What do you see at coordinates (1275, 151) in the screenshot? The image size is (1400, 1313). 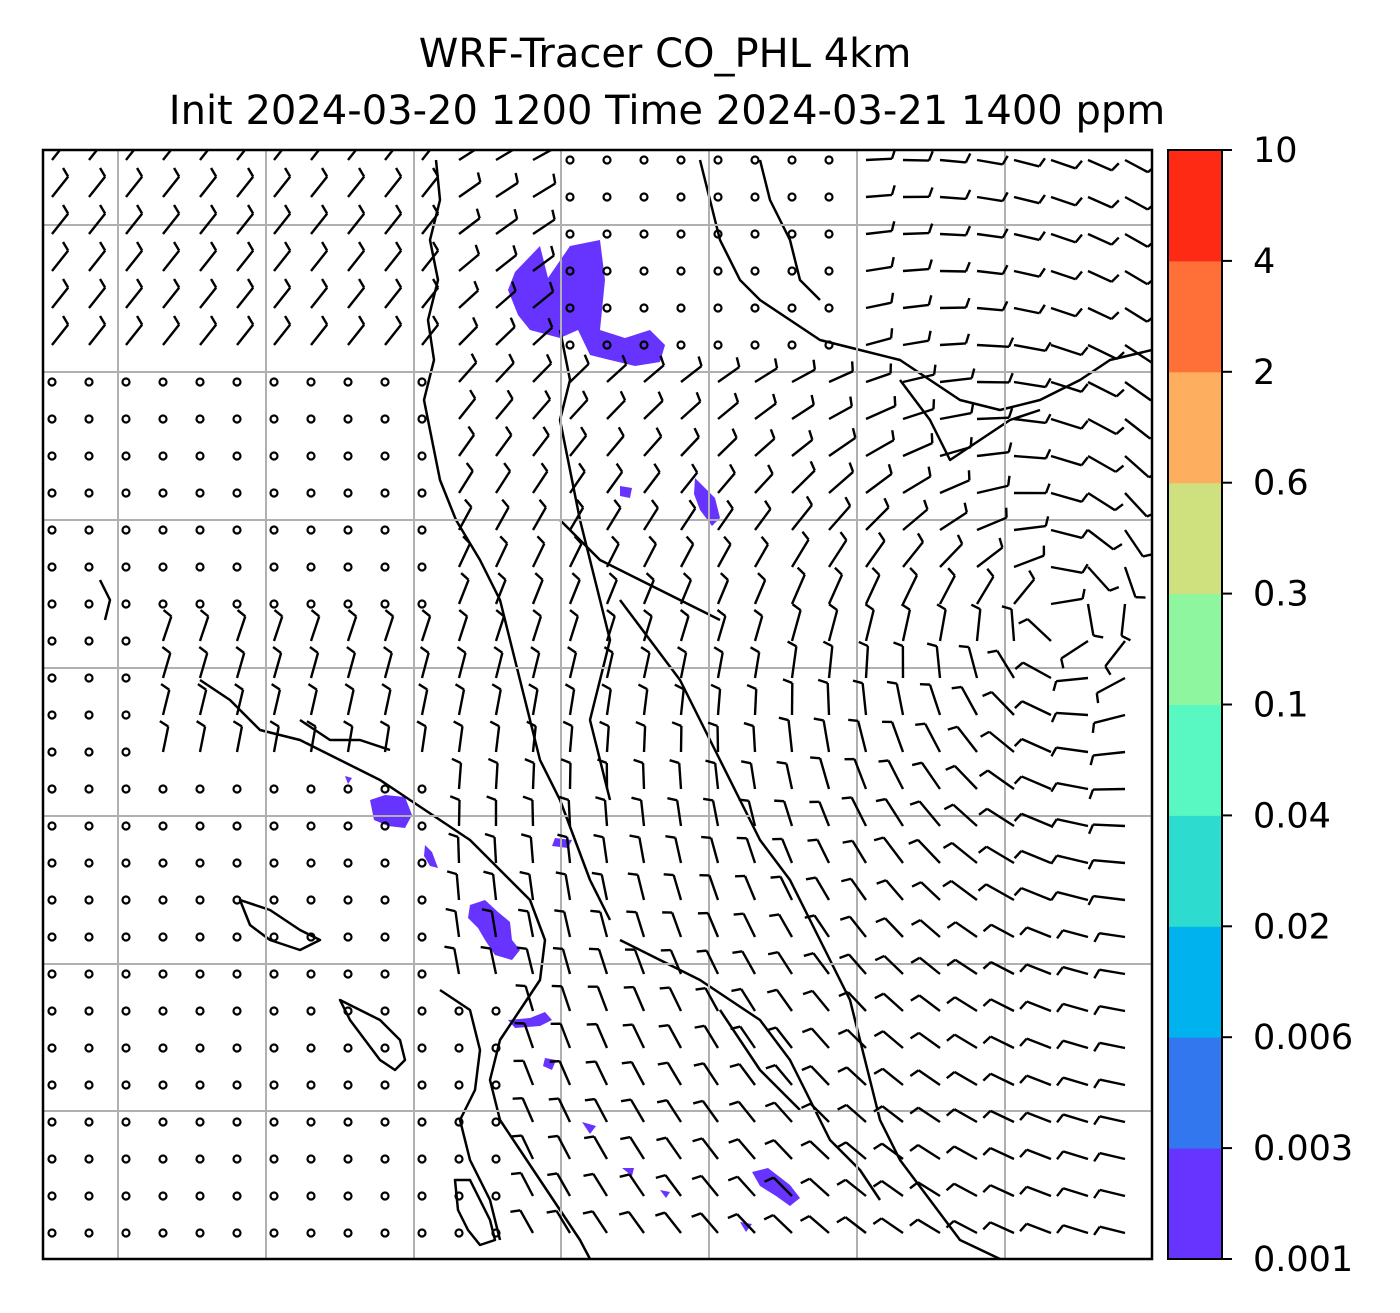 I see `colorbar-tick-label: 10` at bounding box center [1275, 151].